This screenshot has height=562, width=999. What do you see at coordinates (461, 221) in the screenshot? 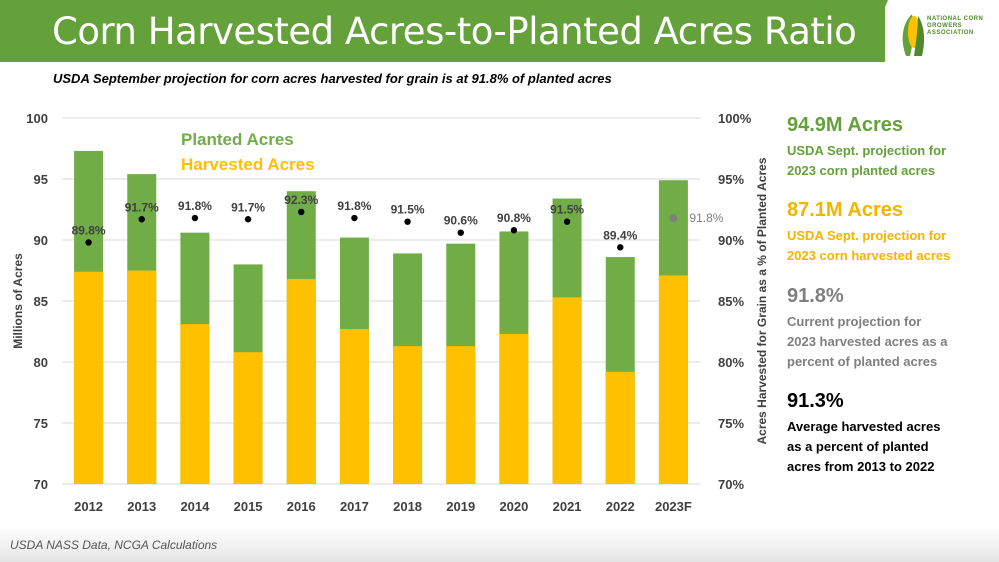
I see `ratio-label: 90.6%` at bounding box center [461, 221].